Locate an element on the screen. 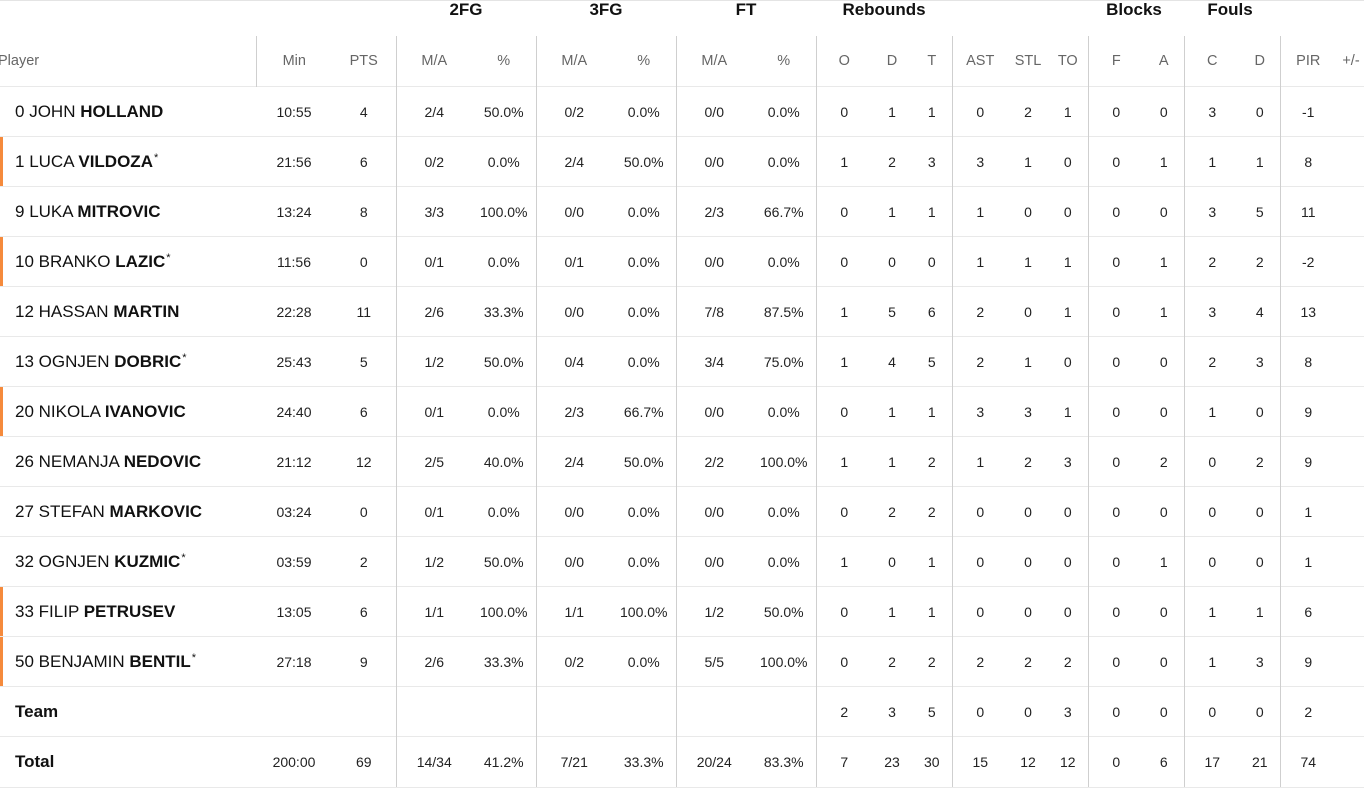  player-name-cell: 10 BRANKO LAZIC* is located at coordinates (128, 261).